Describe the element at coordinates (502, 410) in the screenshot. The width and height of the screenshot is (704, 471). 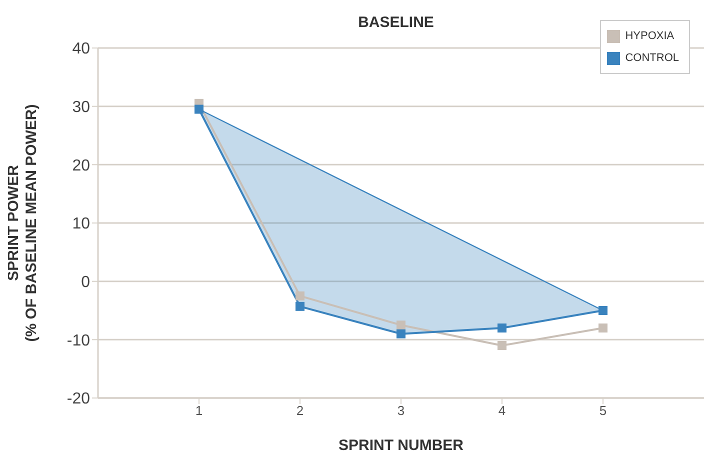
I see `x-tick-label: 4` at that location.